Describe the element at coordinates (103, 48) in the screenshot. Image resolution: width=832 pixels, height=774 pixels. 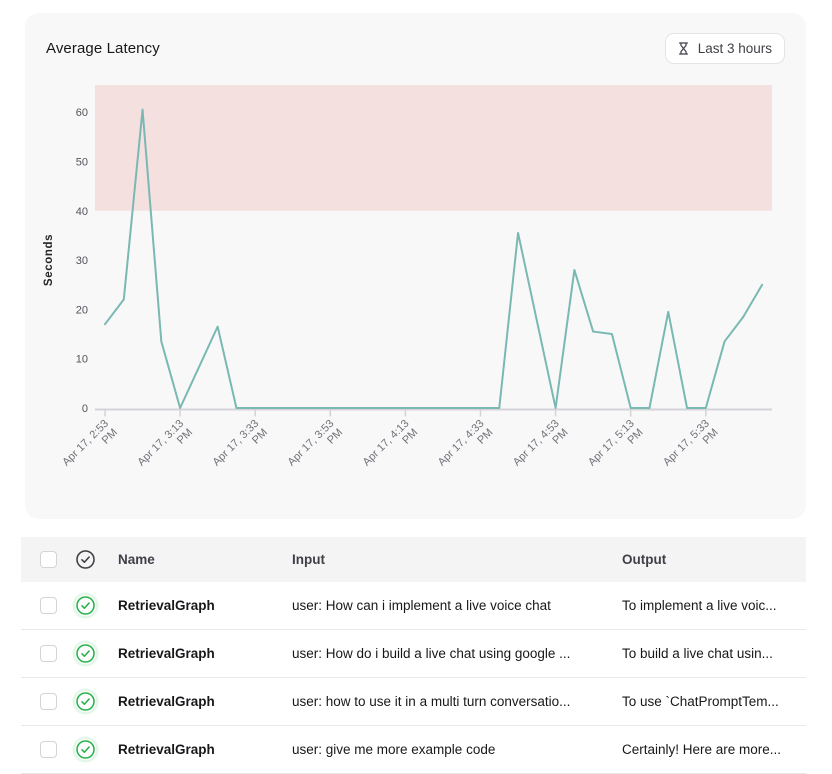
I see `card-title: Average Latency` at that location.